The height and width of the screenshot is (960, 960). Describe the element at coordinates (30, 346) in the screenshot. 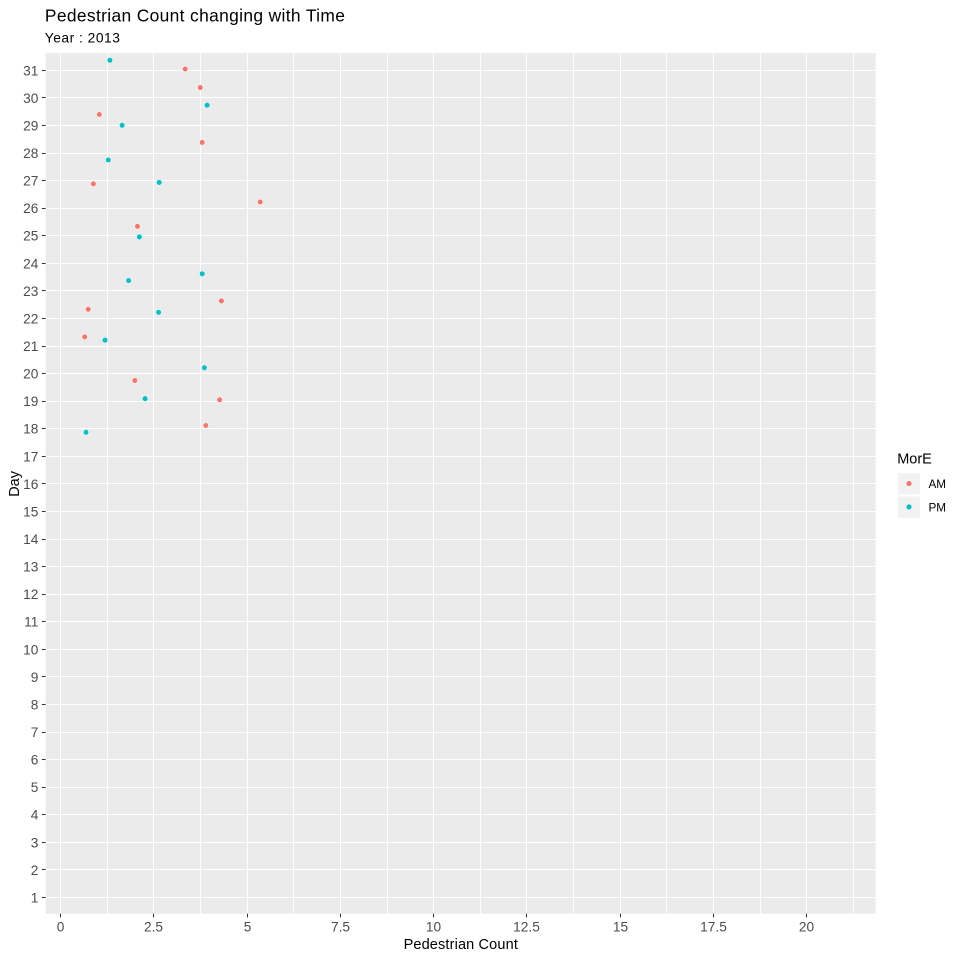

I see `svg-text: 21` at that location.